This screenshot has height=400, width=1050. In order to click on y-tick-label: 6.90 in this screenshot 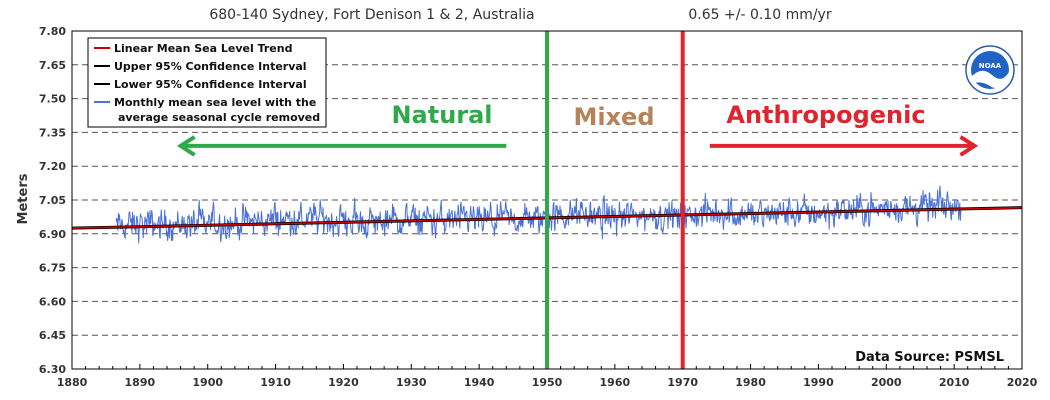, I will do `click(52, 234)`.